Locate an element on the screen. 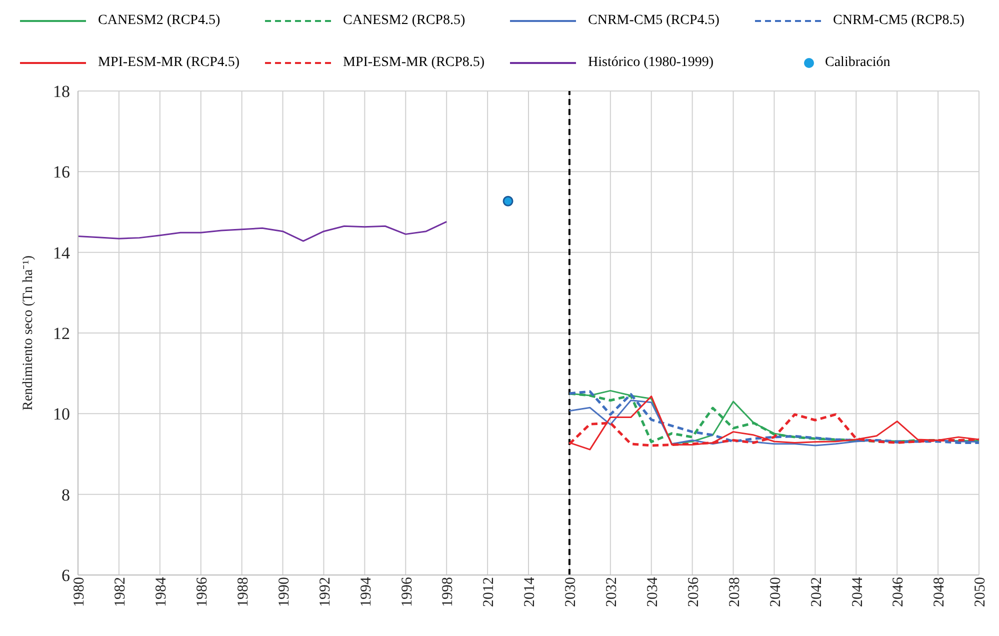 This screenshot has height=636, width=999. x-tick-label: 1980 is located at coordinates (80, 592).